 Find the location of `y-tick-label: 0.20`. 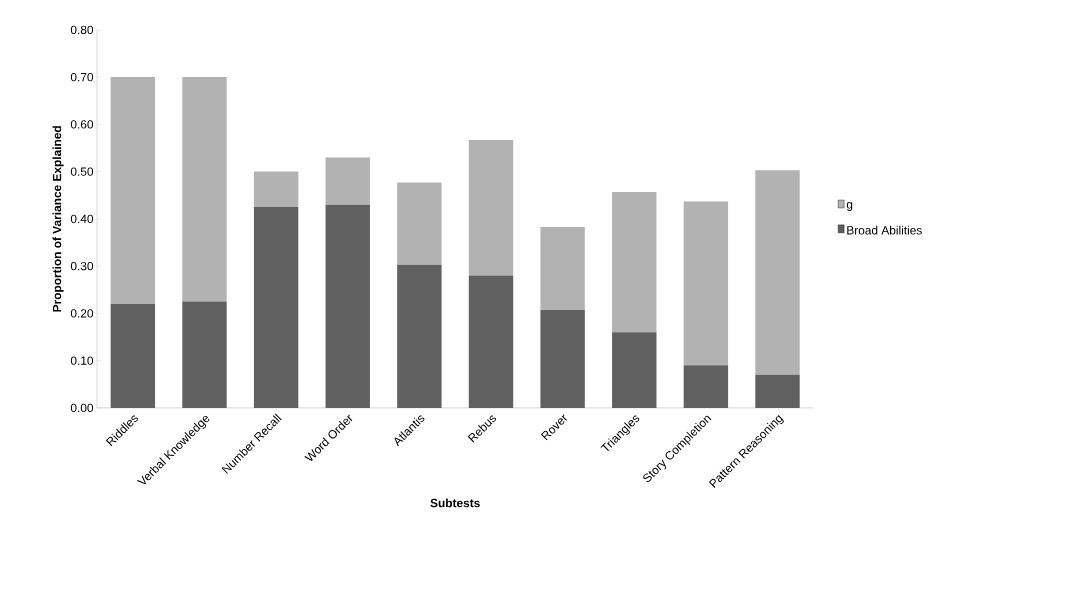

y-tick-label: 0.20 is located at coordinates (82, 313).